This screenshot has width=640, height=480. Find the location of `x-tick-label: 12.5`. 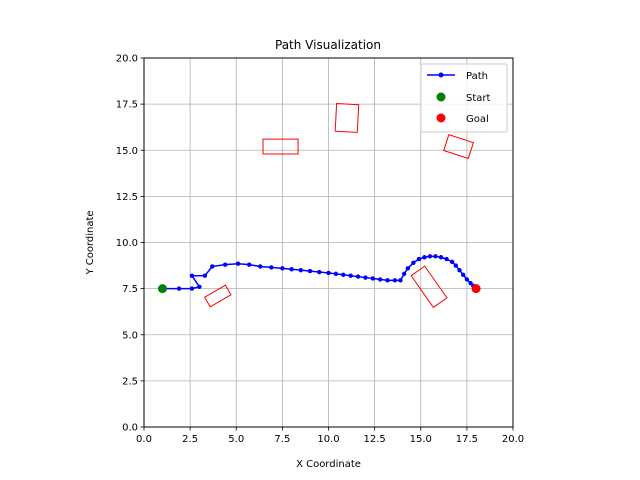

x-tick-label: 12.5 is located at coordinates (374, 439).